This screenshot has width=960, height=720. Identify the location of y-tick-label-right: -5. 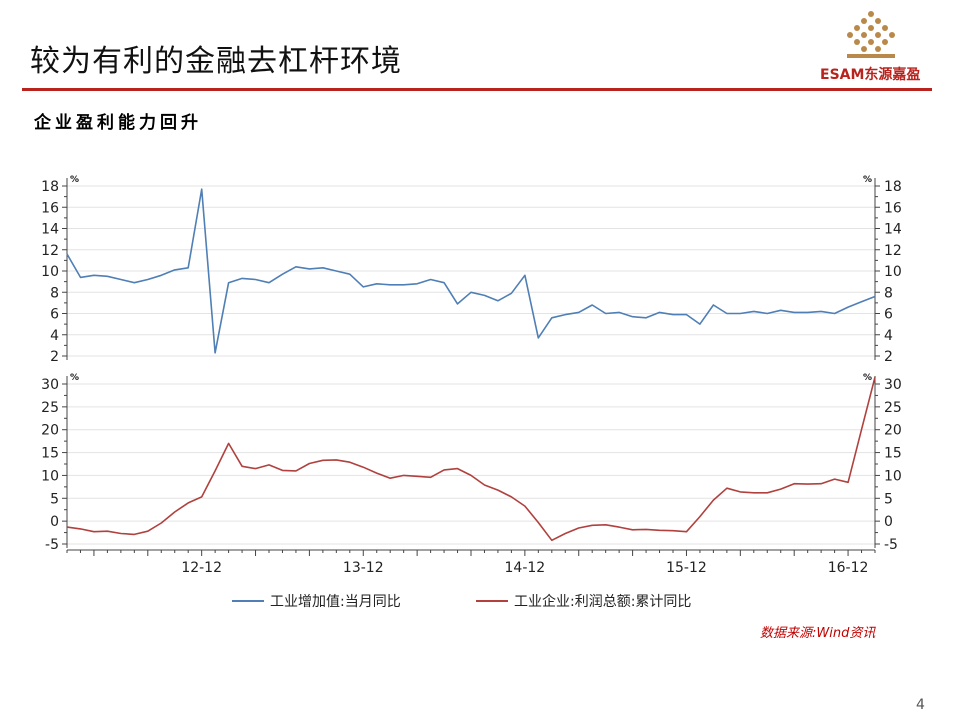
(891, 545).